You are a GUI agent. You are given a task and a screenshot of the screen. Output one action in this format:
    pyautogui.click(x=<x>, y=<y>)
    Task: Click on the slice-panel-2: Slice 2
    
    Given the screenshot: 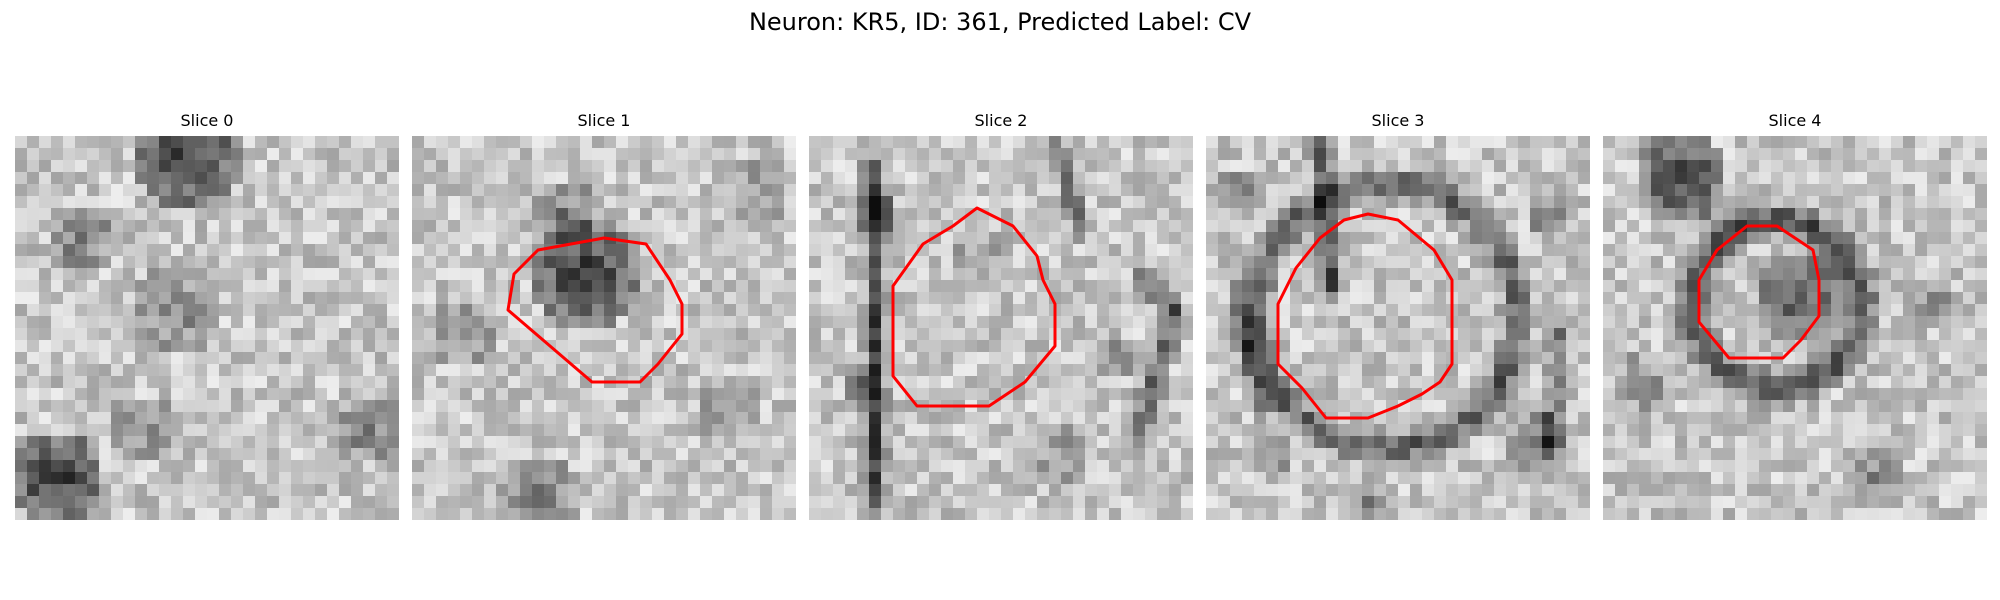 What is the action you would take?
    pyautogui.click(x=1001, y=315)
    